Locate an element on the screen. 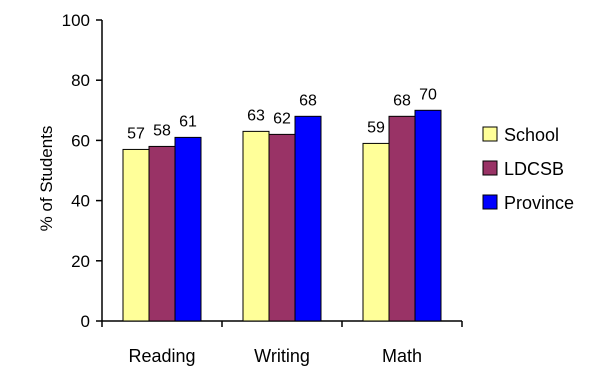  y-ticks: 0 20 40 60 80 100 is located at coordinates (82, 171).